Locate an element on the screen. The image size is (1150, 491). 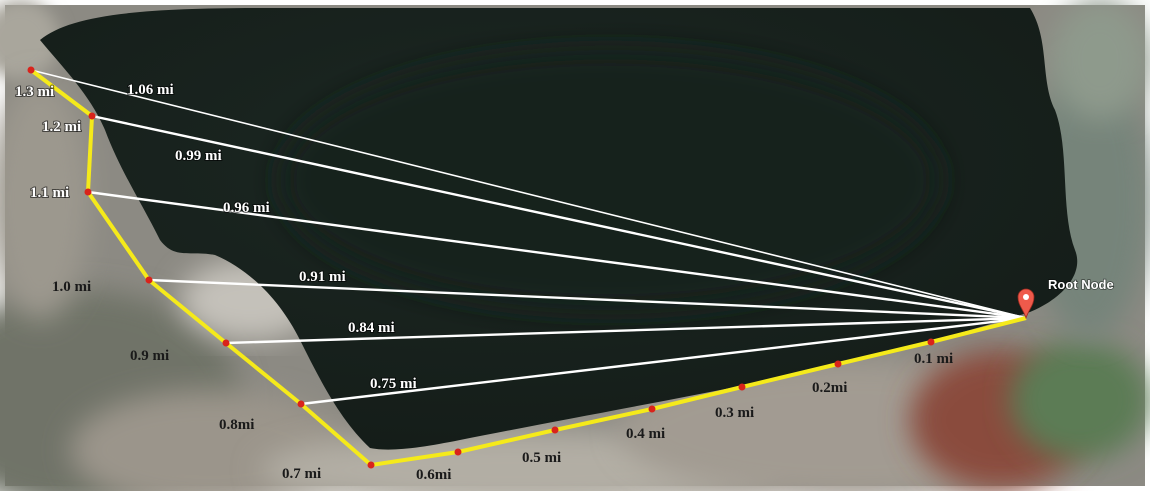
link-label-0.84: 0.84 mi is located at coordinates (371, 328).